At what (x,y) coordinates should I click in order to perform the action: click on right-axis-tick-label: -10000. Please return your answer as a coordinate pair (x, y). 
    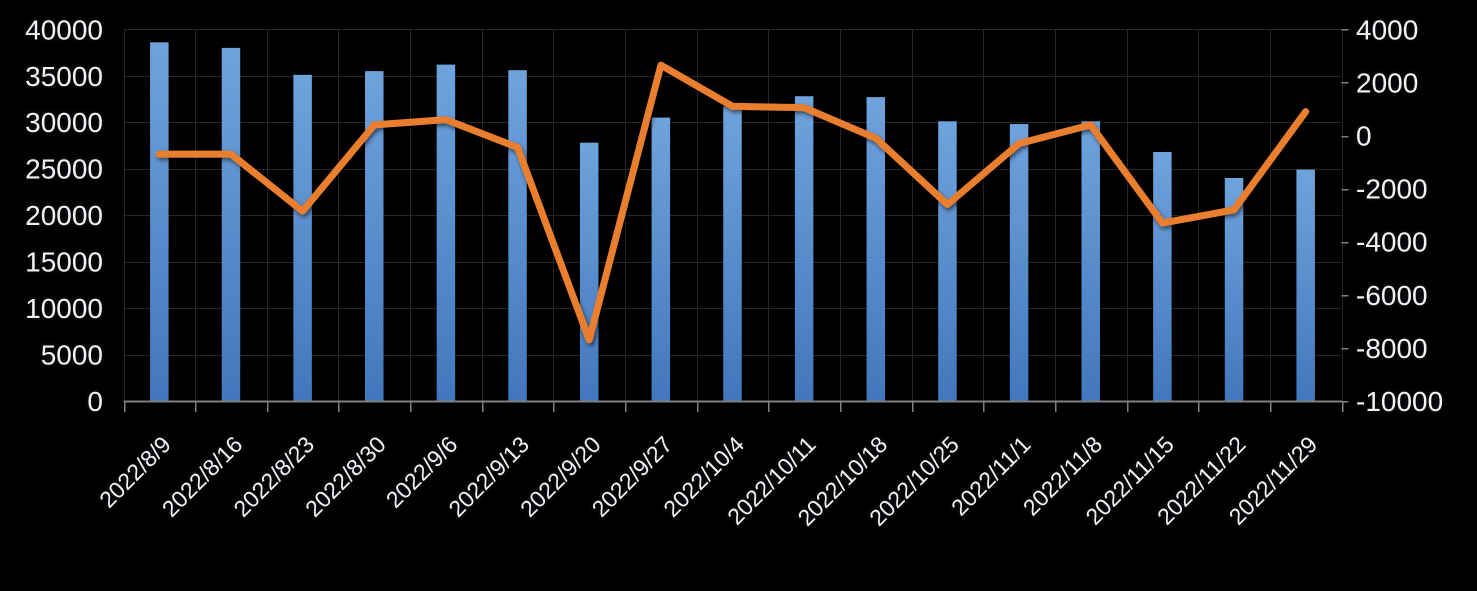
    Looking at the image, I should click on (1399, 401).